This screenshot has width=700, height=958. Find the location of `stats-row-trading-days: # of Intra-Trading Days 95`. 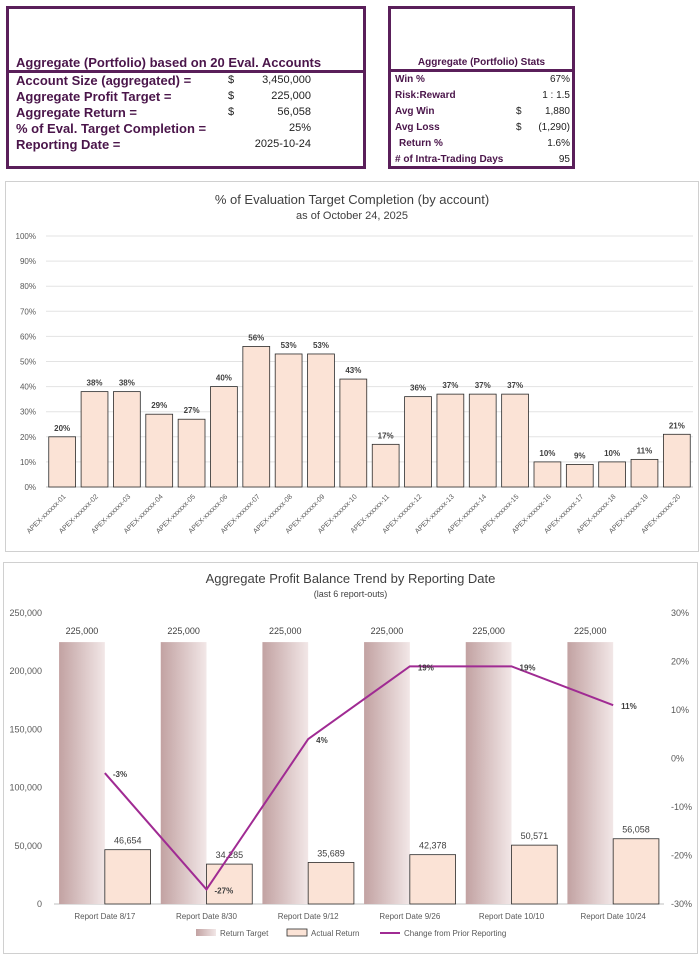

stats-row-trading-days: # of Intra-Trading Days 95 is located at coordinates (482, 160).